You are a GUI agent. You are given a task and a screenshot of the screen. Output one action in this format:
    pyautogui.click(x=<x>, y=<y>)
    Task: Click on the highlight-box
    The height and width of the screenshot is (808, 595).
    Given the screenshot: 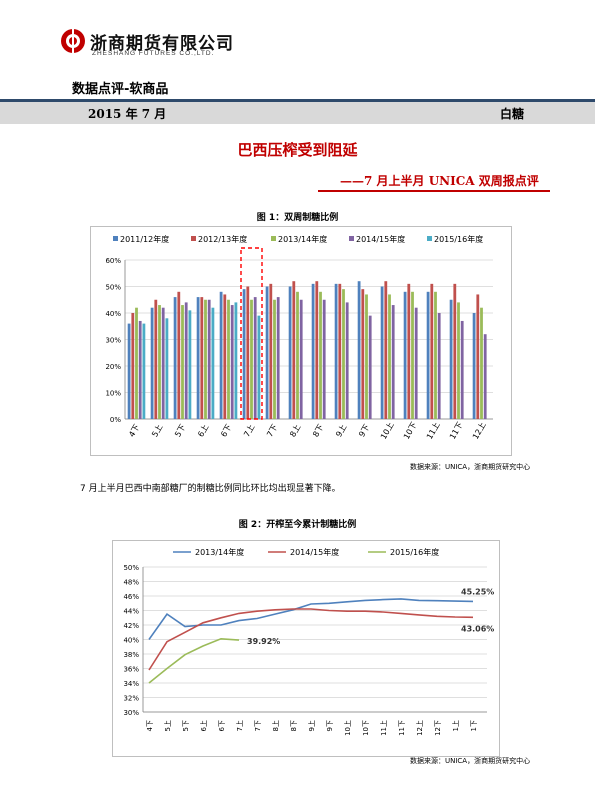 What is the action you would take?
    pyautogui.click(x=251, y=333)
    